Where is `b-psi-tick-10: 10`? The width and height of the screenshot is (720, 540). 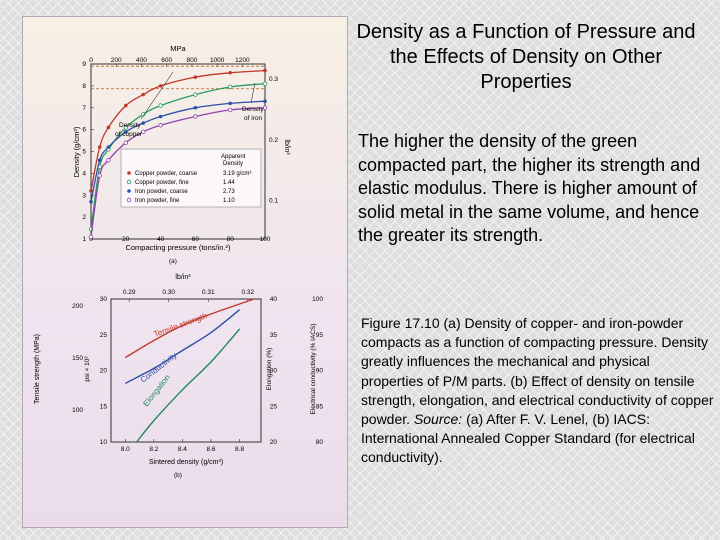 b-psi-tick-10: 10 is located at coordinates (104, 442).